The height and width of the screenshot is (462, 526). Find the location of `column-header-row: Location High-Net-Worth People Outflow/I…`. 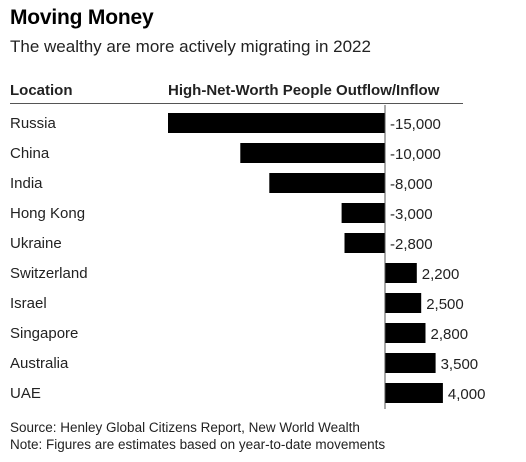

column-header-row: Location High-Net-Worth People Outflow/I… is located at coordinates (235, 91).